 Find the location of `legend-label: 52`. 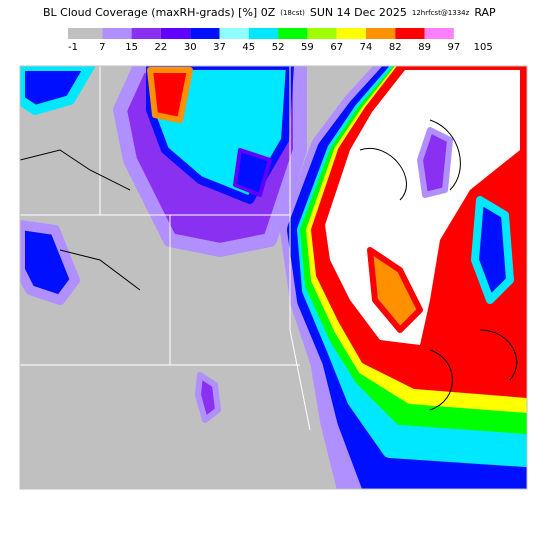

legend-label: 52 is located at coordinates (278, 47).